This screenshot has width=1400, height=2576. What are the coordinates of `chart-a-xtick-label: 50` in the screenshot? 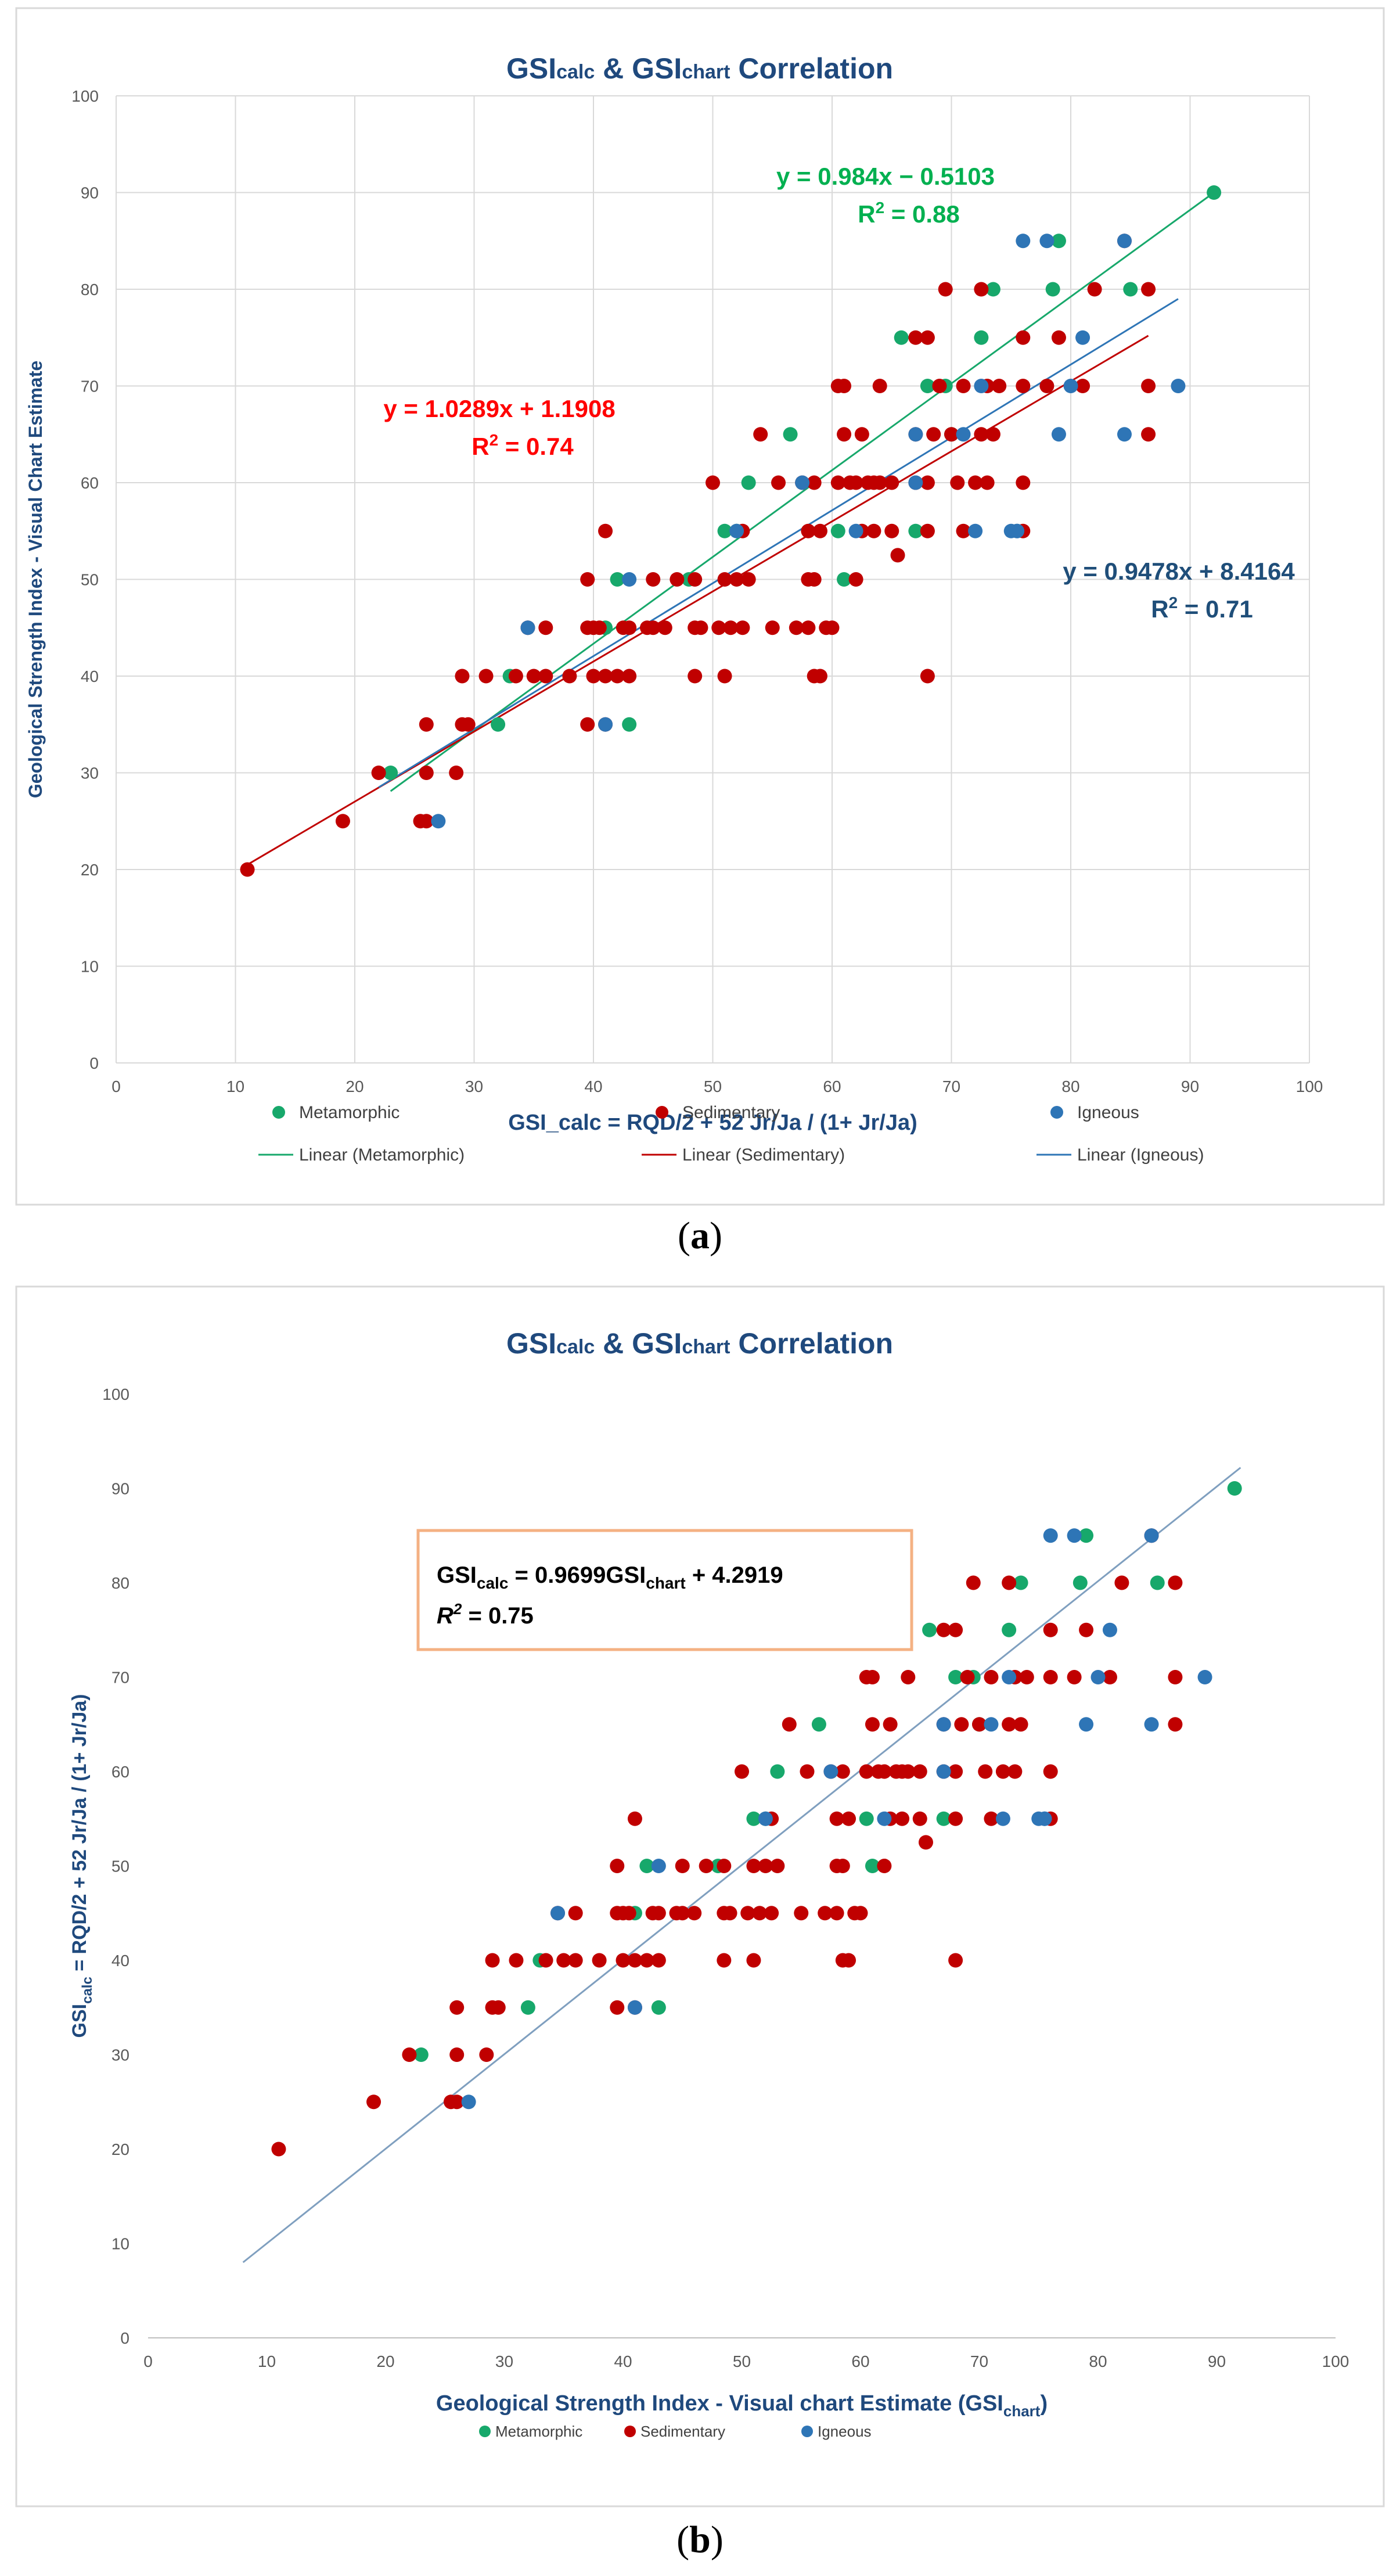 It's located at (713, 1086).